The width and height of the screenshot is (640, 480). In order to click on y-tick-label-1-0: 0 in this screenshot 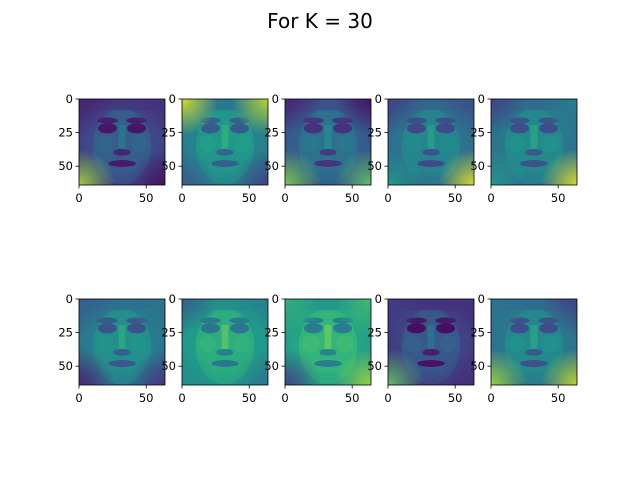, I will do `click(69, 99)`.